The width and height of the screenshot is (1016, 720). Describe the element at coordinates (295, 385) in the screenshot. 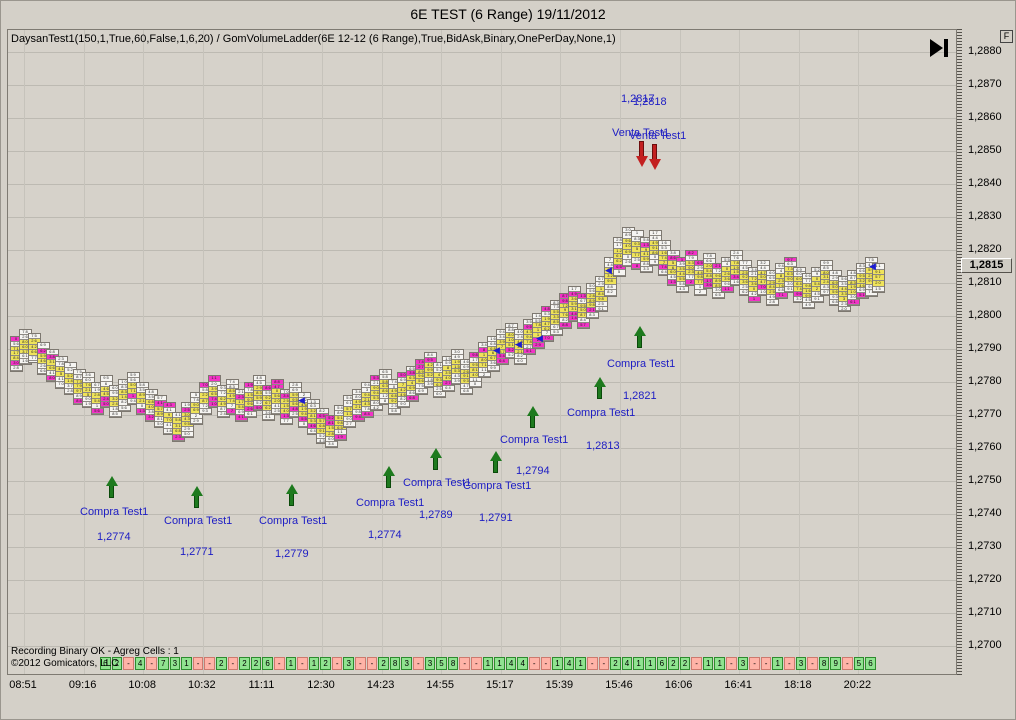

I see `ladder-cell: 28` at that location.